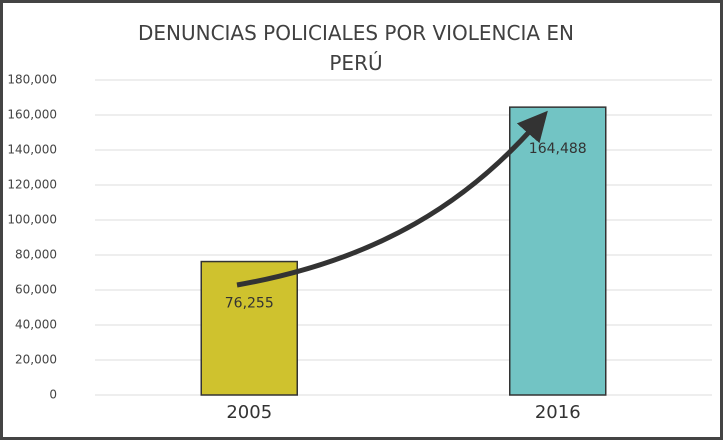 The width and height of the screenshot is (723, 440). What do you see at coordinates (249, 412) in the screenshot?
I see `x-tick-label: 2005` at bounding box center [249, 412].